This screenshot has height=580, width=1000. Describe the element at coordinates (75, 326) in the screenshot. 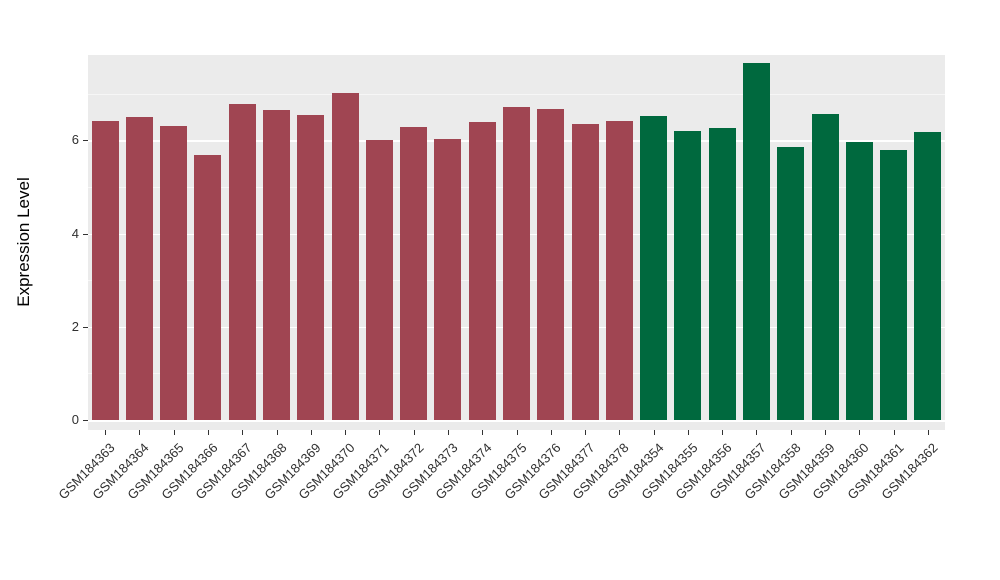

I see `y-tick-label: 2` at that location.